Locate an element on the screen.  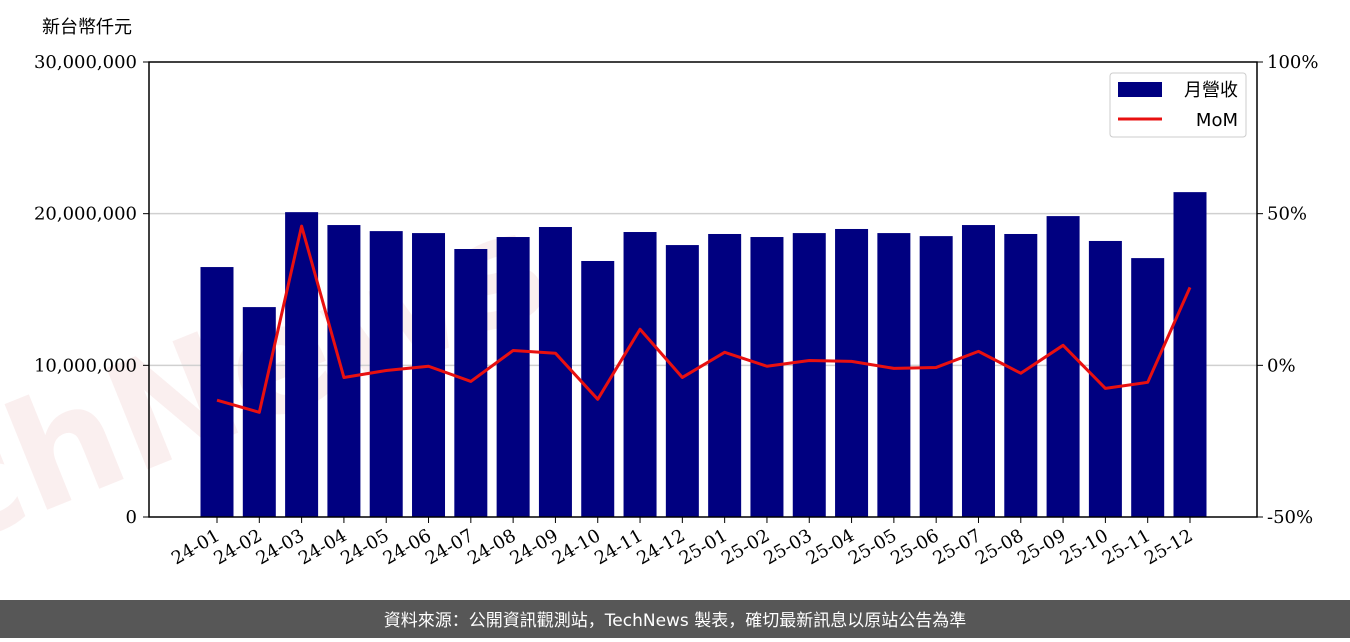
footer-bar is located at coordinates (675, 619).